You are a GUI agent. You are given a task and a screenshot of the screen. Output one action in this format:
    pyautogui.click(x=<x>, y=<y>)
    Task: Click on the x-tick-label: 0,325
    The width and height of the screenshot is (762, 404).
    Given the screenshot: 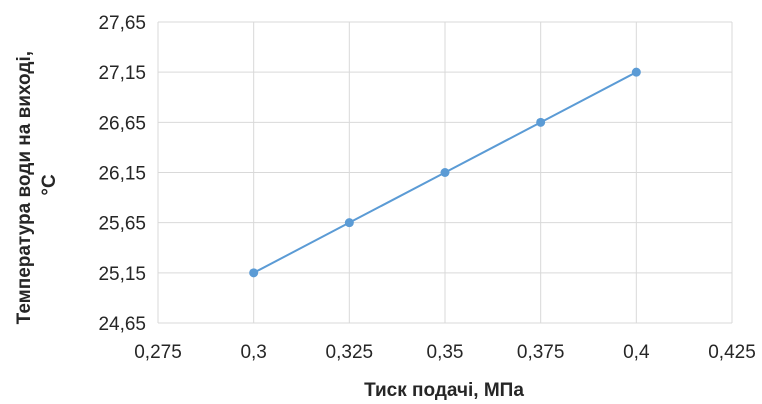 What is the action you would take?
    pyautogui.click(x=350, y=352)
    